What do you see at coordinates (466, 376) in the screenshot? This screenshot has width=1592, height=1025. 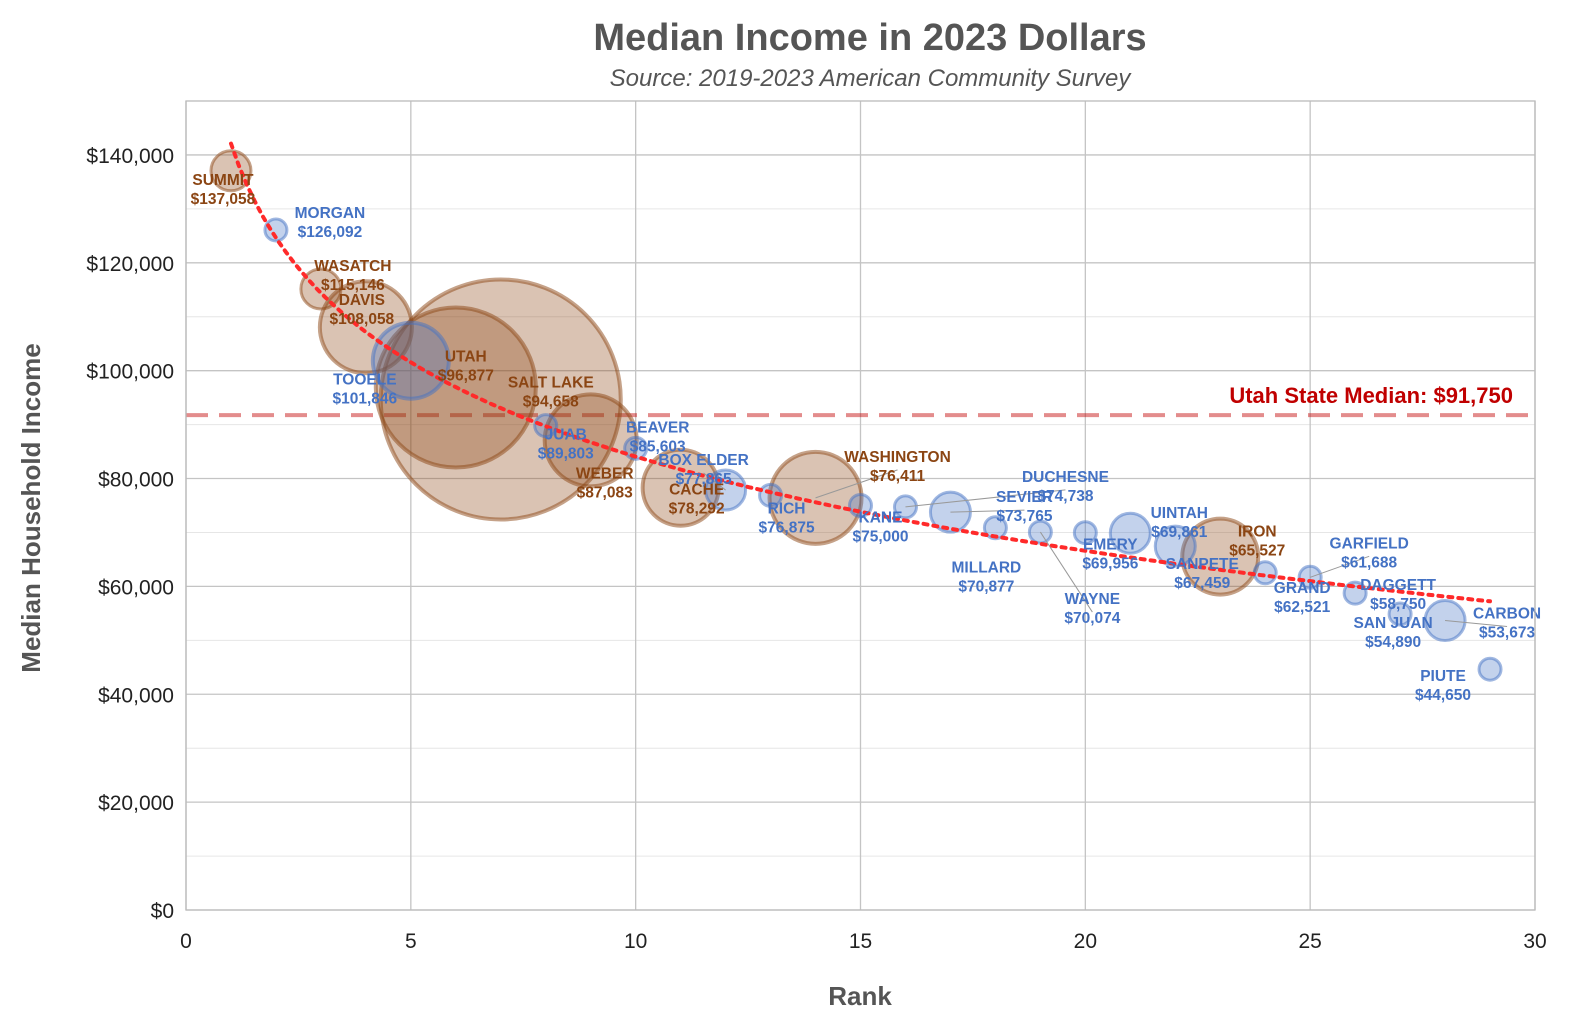 I see `label-value-utah: $96,877` at bounding box center [466, 376].